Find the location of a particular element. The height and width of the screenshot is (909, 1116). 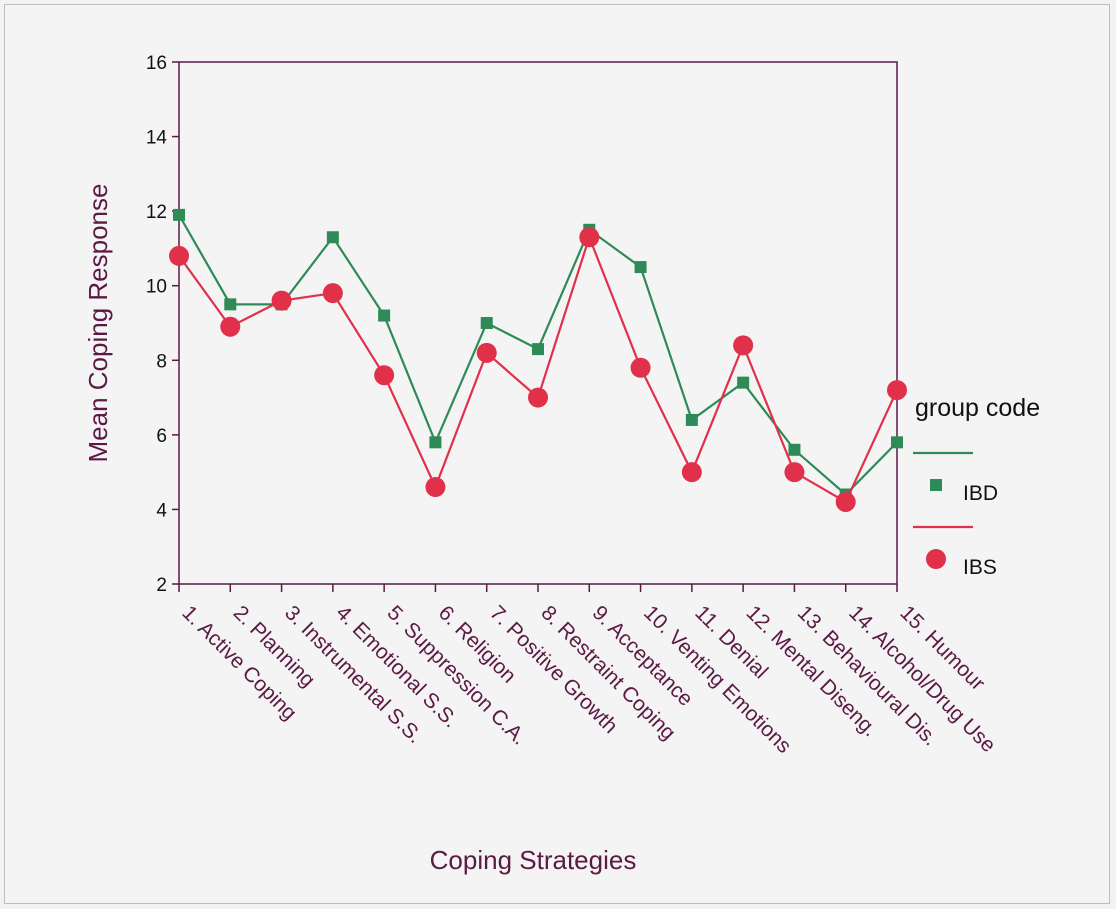

y-tick-label: 8 is located at coordinates (161, 361).